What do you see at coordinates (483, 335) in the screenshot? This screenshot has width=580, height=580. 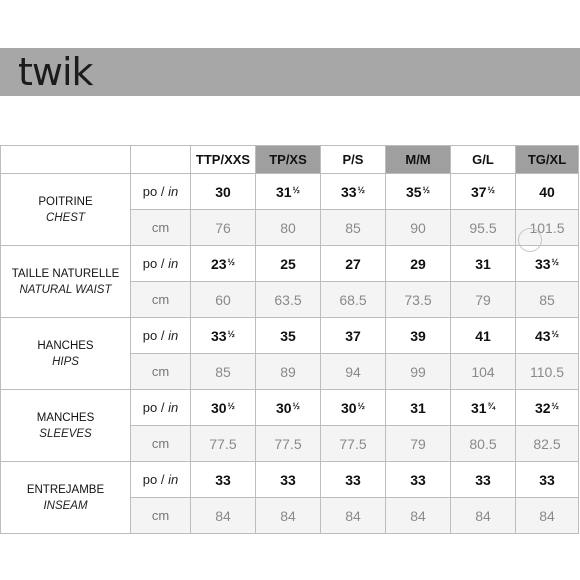 I see `value-inches-whole: 41` at bounding box center [483, 335].